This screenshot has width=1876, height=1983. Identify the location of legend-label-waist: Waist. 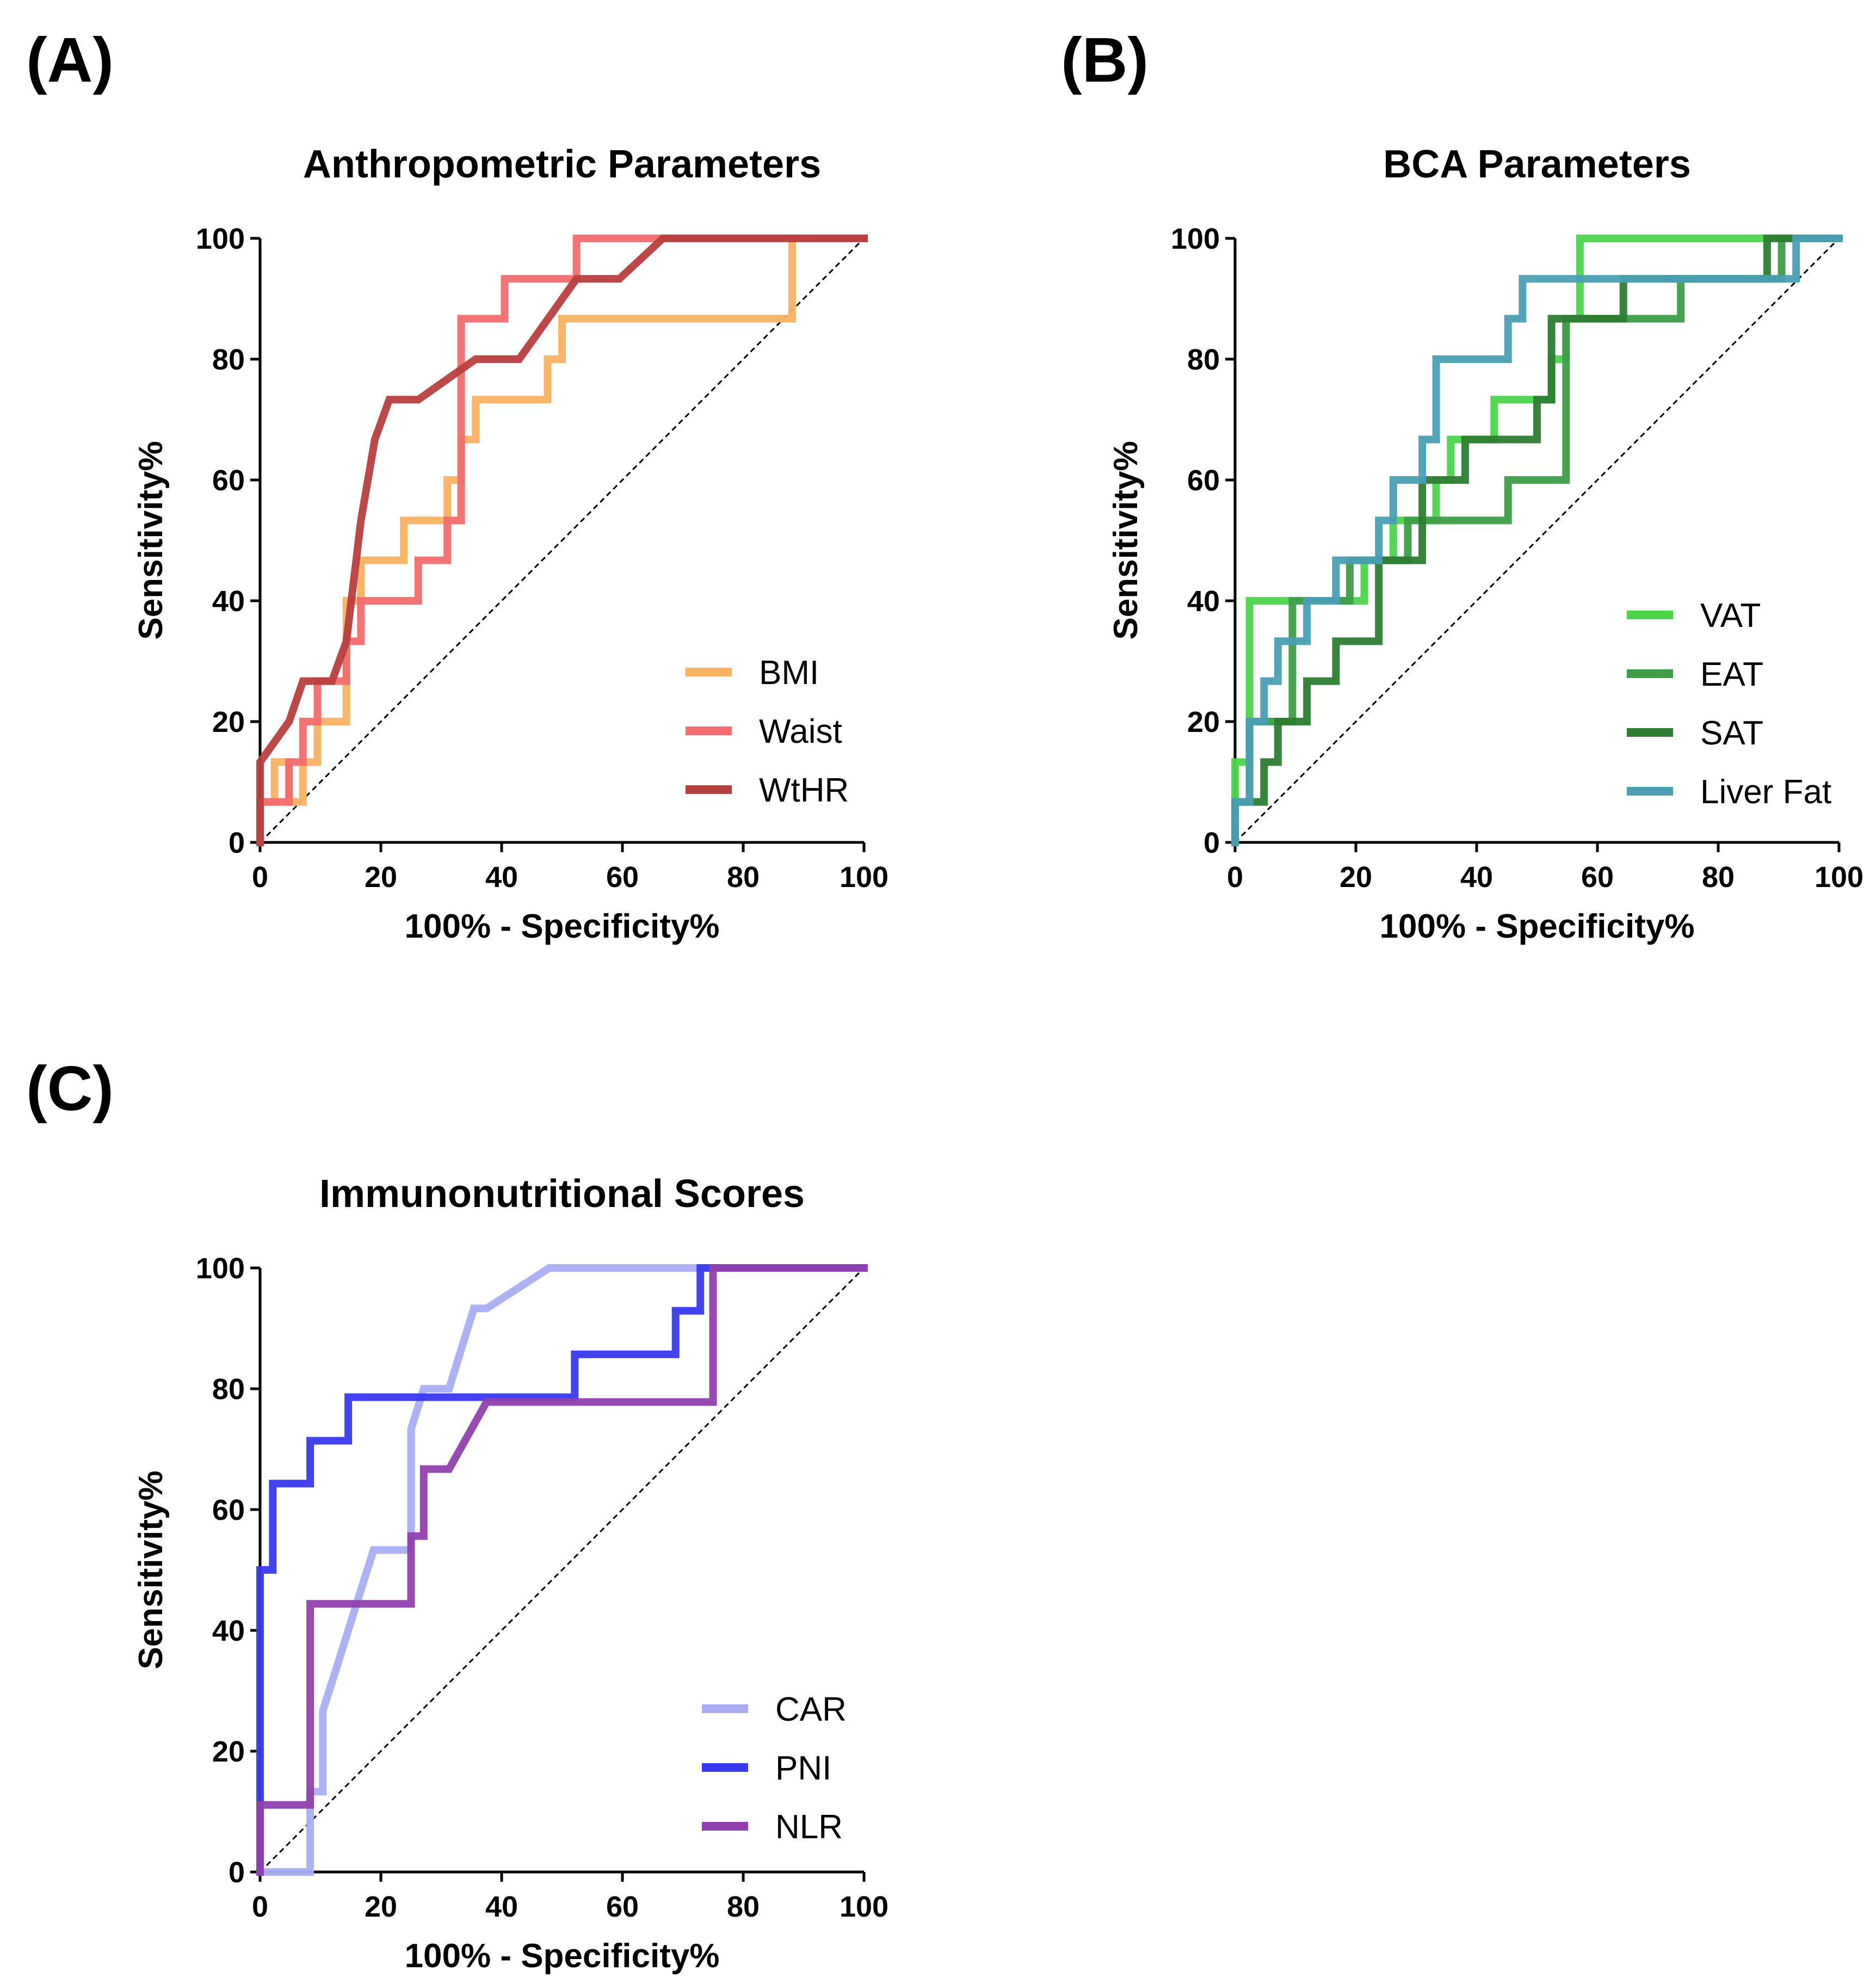
(800, 732).